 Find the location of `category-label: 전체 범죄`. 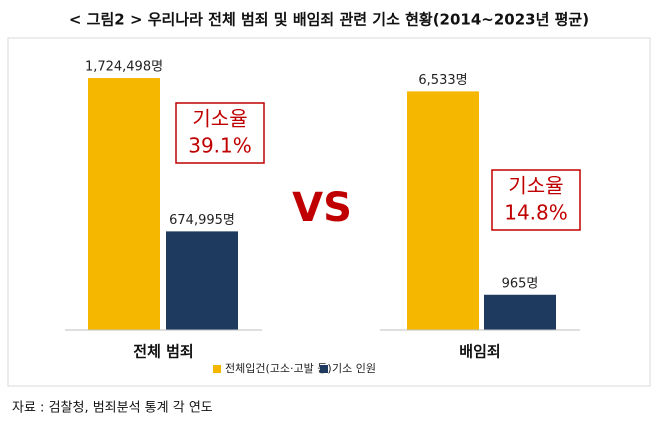

category-label: 전체 범죄 is located at coordinates (163, 352).